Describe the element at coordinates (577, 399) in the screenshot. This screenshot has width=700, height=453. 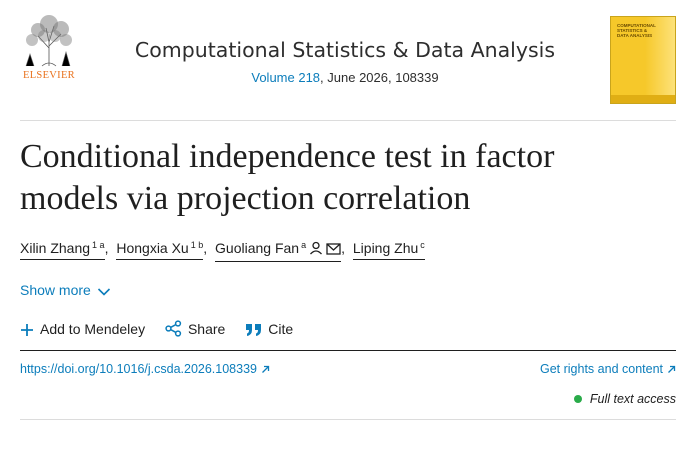
I see `access-indicator-dot` at that location.